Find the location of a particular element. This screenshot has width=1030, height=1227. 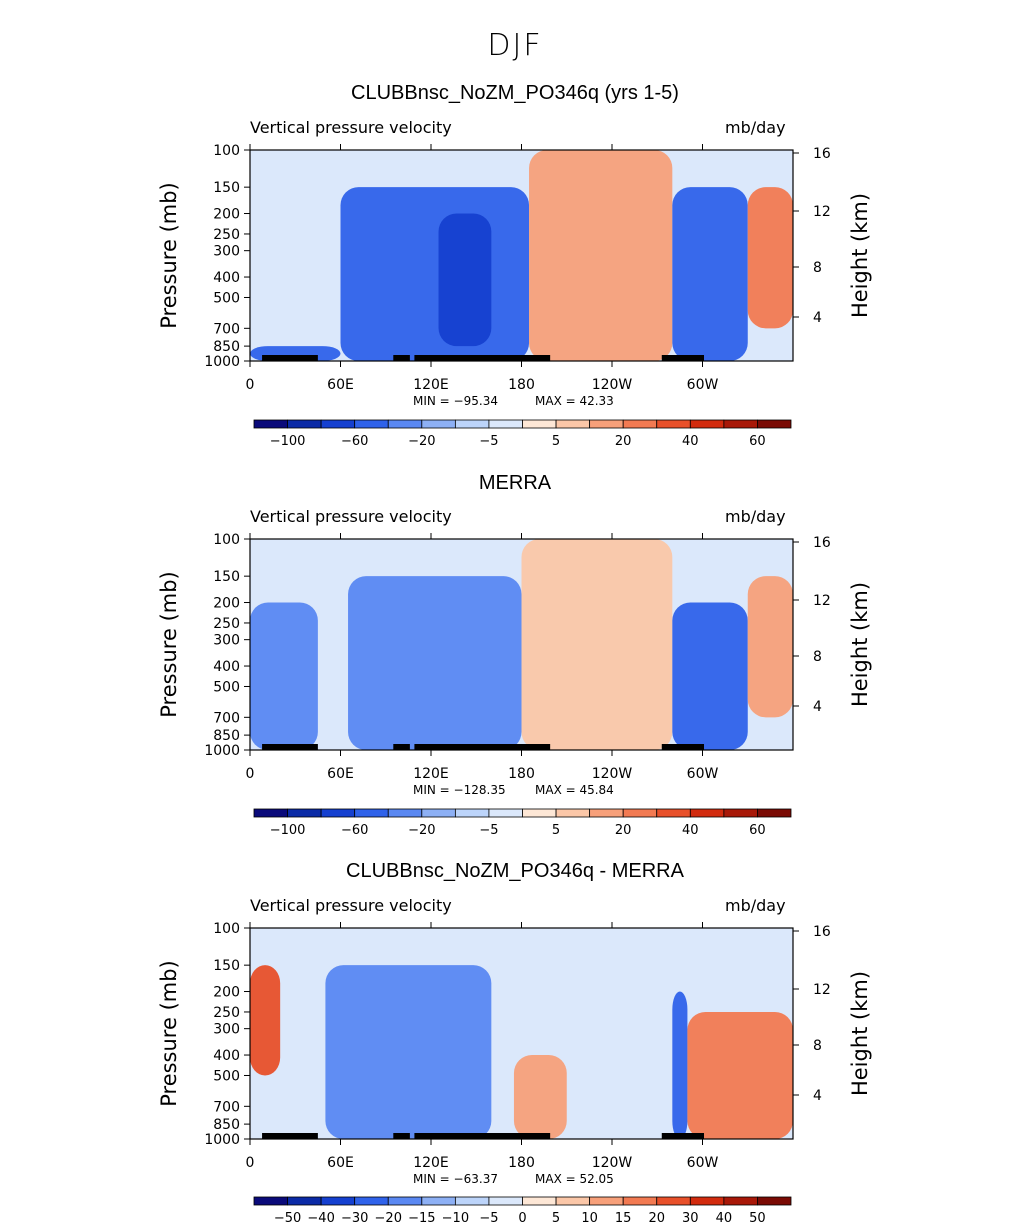

colorbar-tick-label: 5 is located at coordinates (556, 1218).